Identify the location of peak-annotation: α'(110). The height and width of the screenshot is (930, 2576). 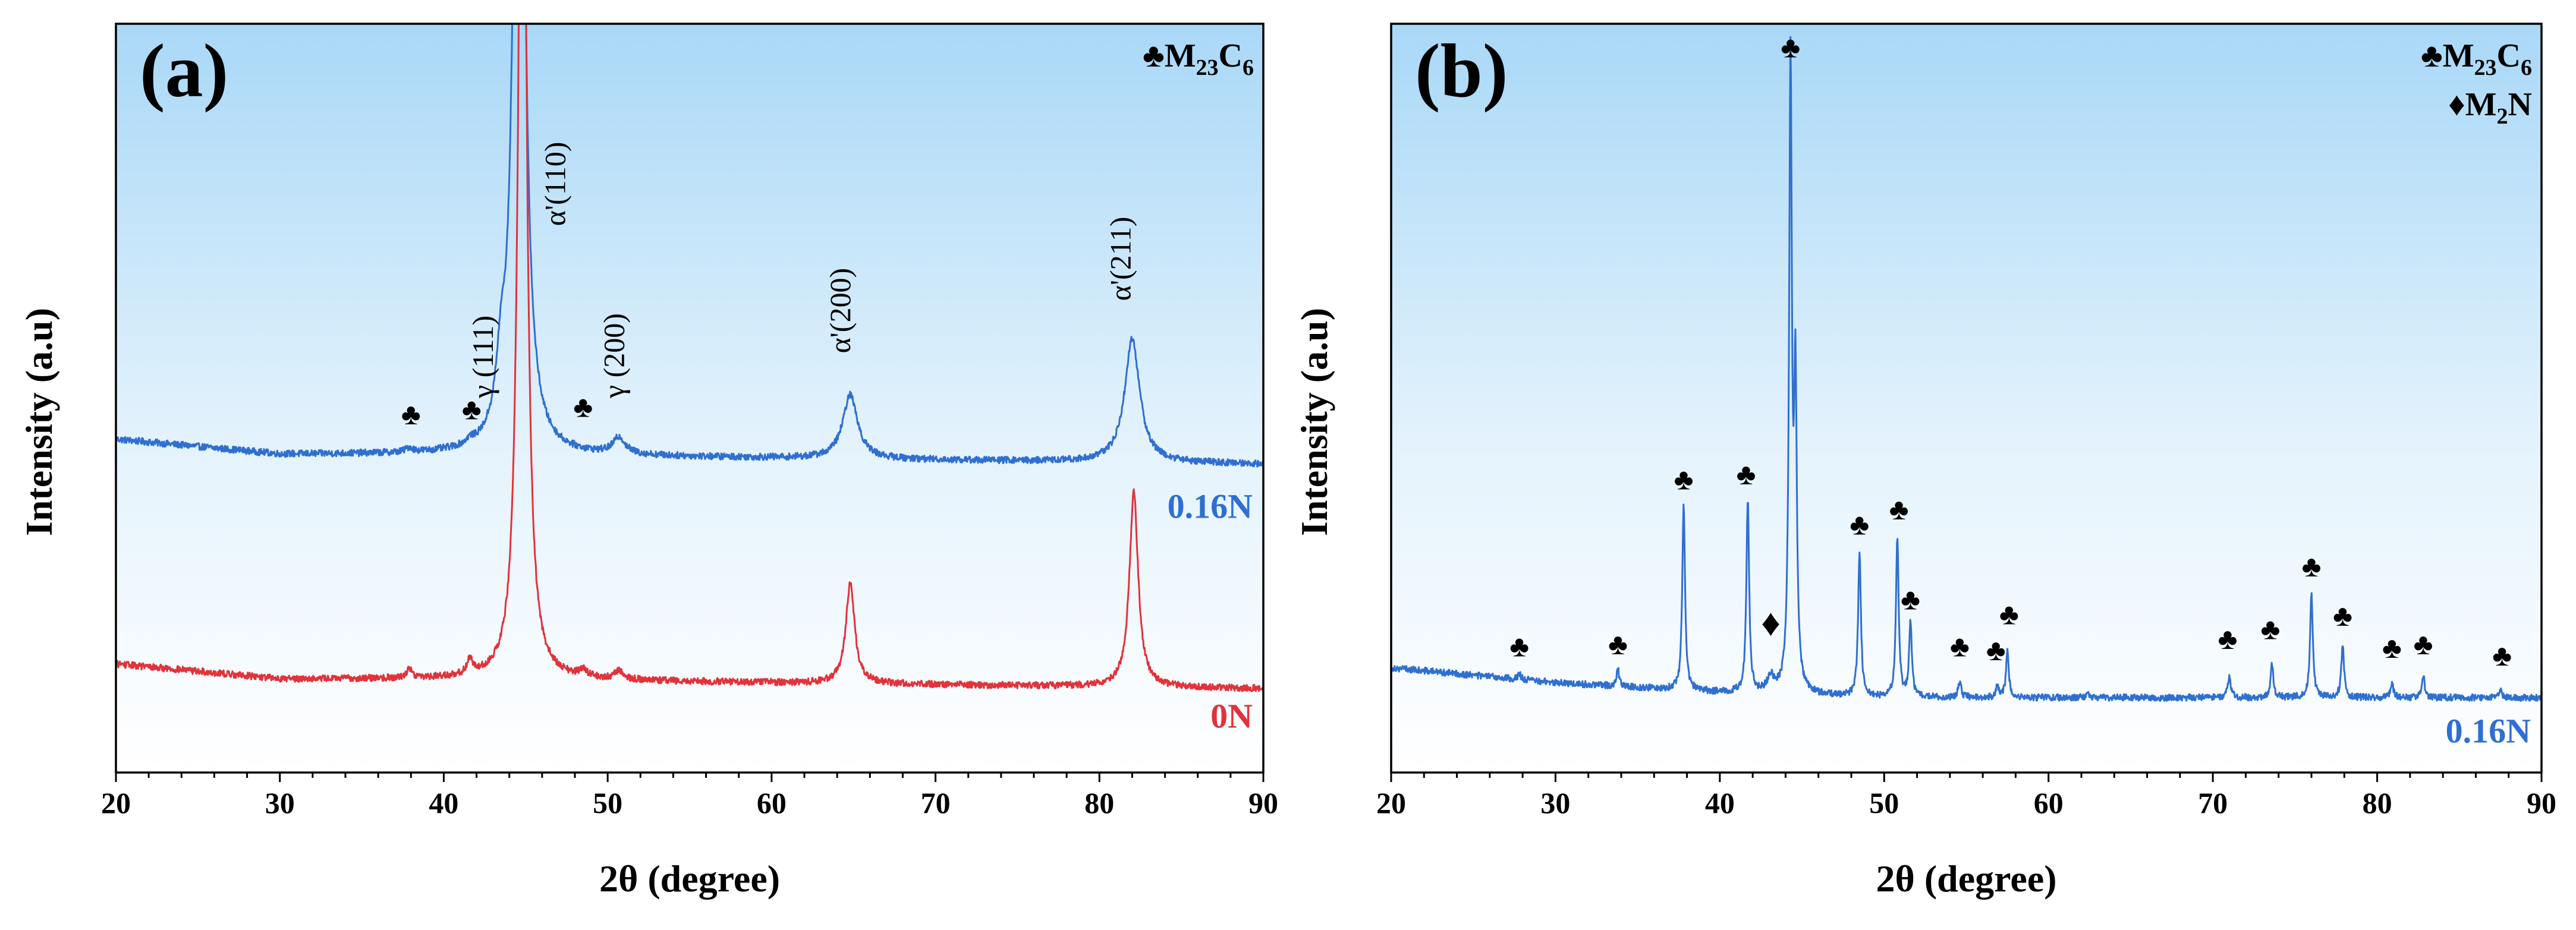
(554, 184).